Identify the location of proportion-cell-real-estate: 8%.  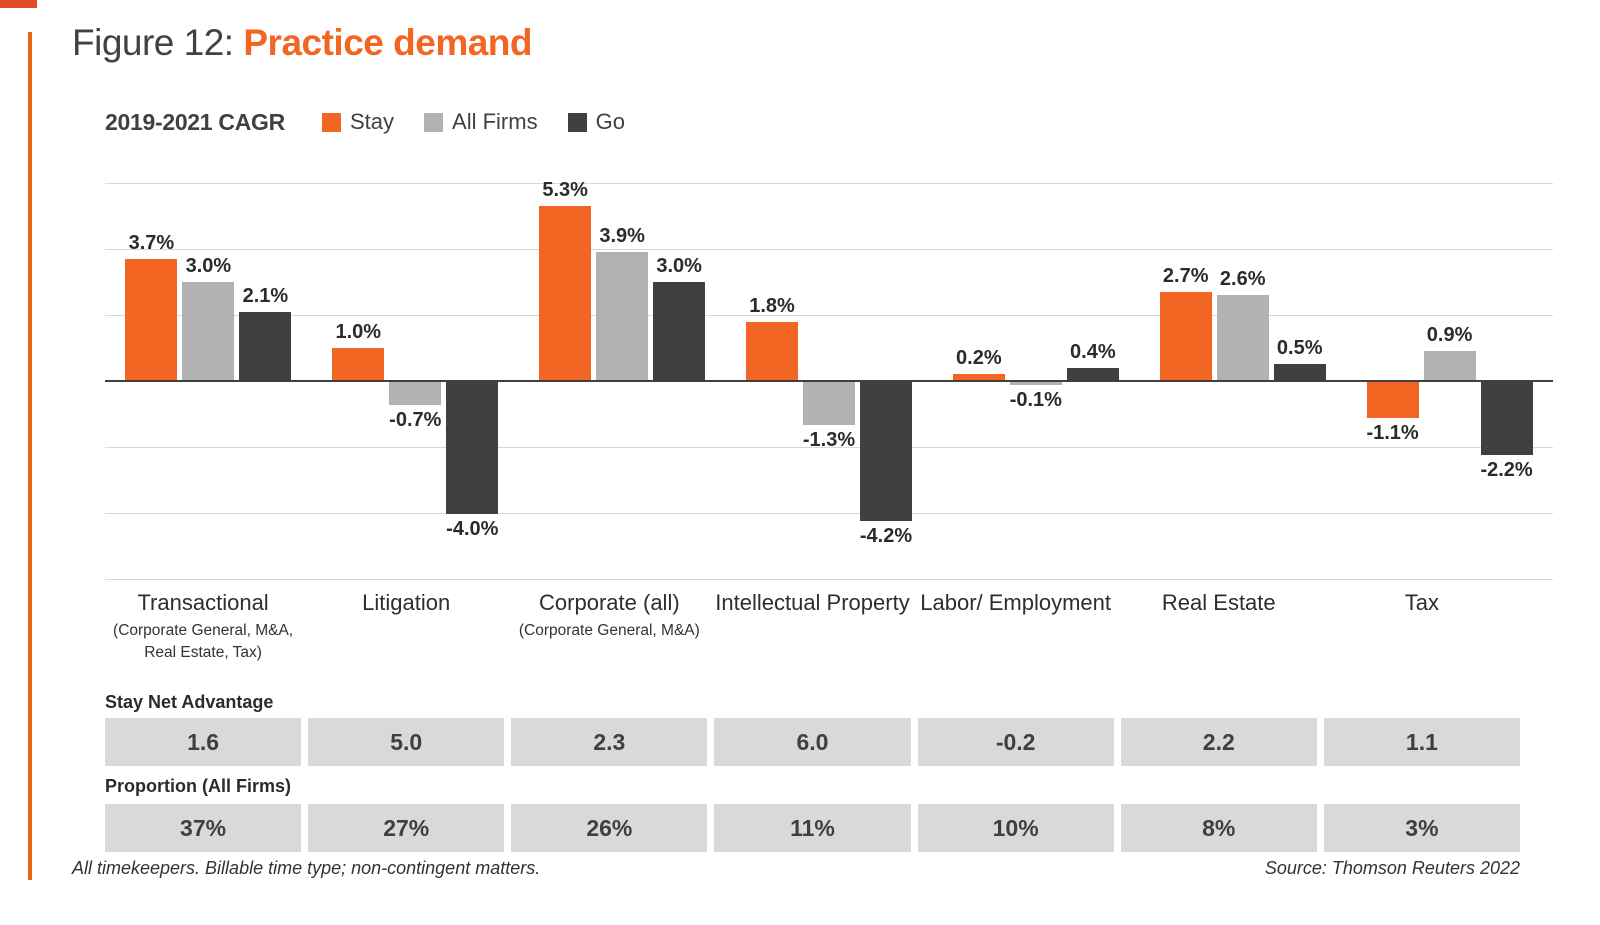
(1218, 828).